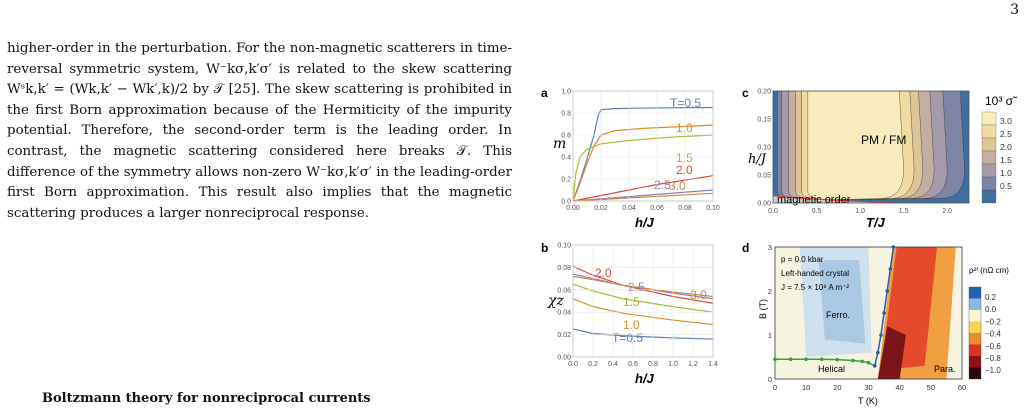  I want to click on panel-label-d: d, so click(745, 248).